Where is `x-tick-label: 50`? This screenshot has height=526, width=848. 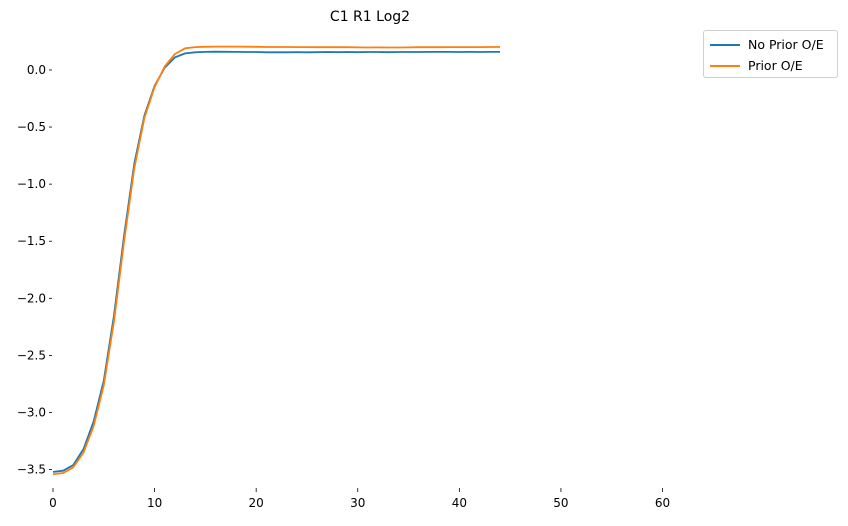 x-tick-label: 50 is located at coordinates (560, 503).